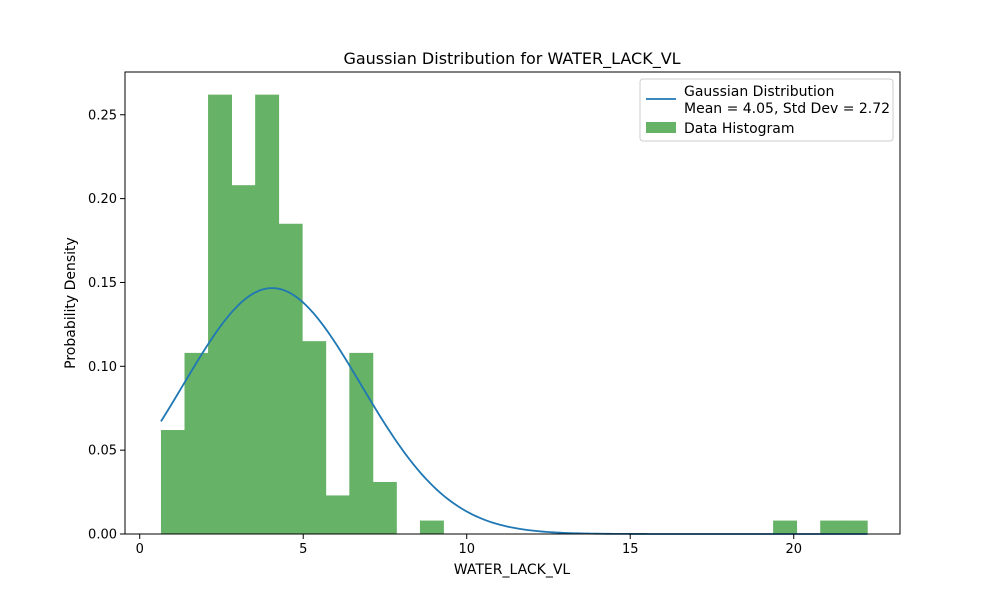 The height and width of the screenshot is (604, 1000). Describe the element at coordinates (787, 109) in the screenshot. I see `legend-gaussian-label-line2: Mean = 4.05, Std Dev = 2.72` at that location.